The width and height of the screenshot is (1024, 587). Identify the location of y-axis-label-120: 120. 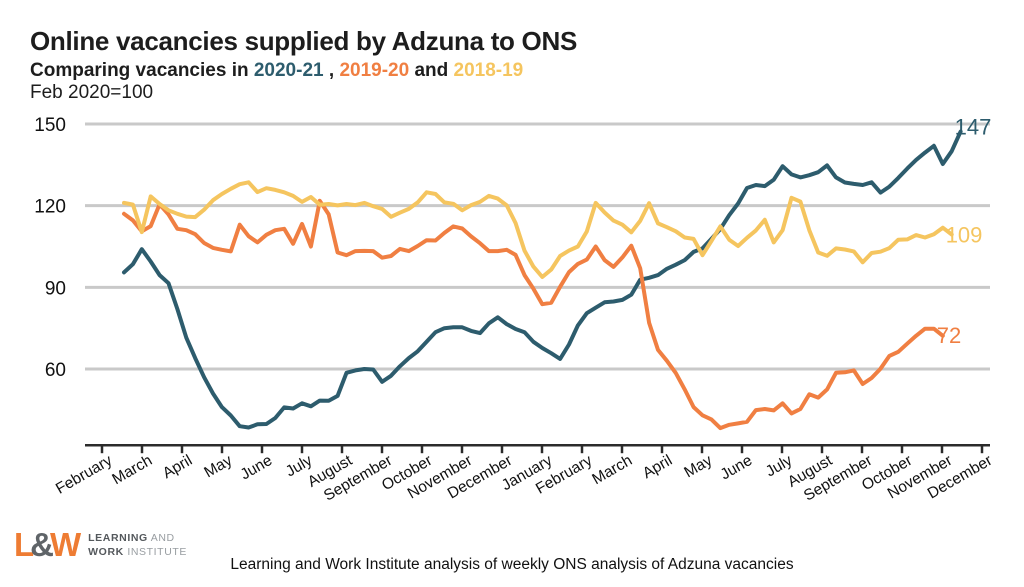
(50, 207).